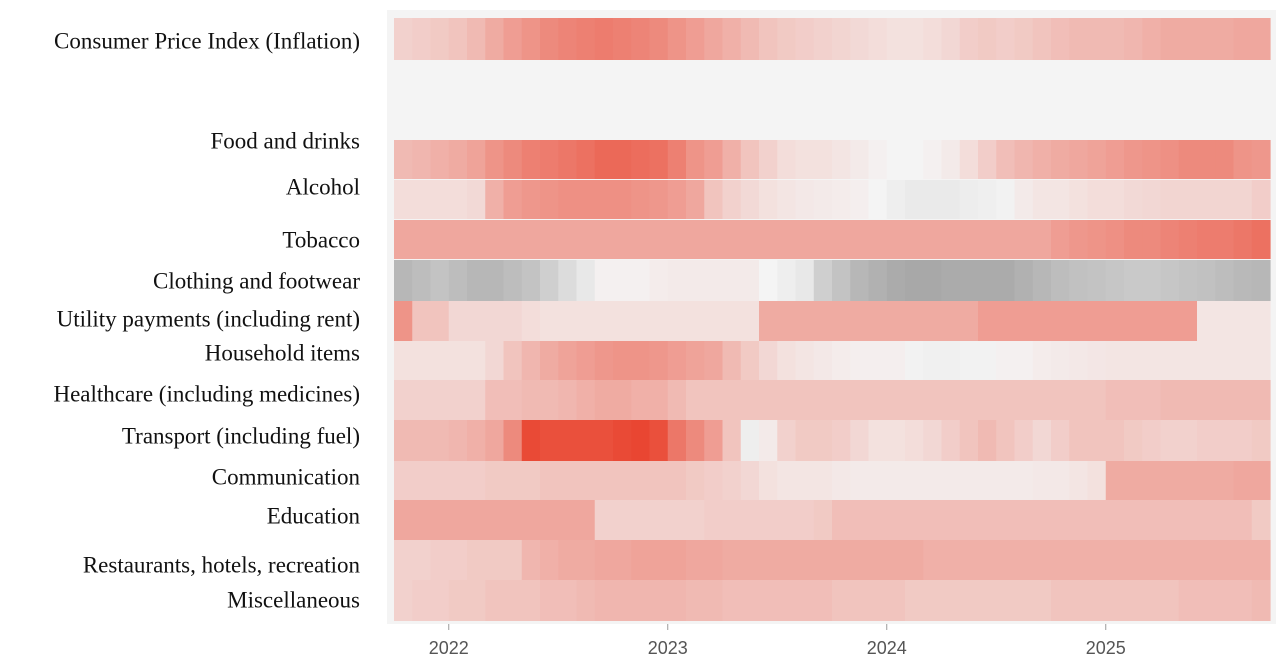 The width and height of the screenshot is (1283, 668). What do you see at coordinates (222, 564) in the screenshot?
I see `row-label: Restaurants, hotels, recreation` at bounding box center [222, 564].